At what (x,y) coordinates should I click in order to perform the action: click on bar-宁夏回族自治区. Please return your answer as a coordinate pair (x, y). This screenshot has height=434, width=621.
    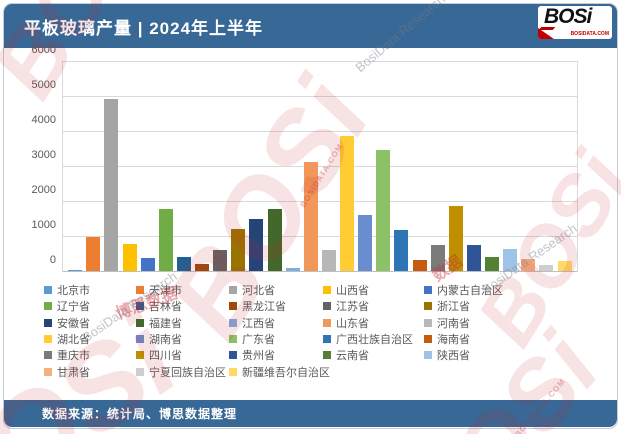
    Looking at the image, I should click on (546, 268).